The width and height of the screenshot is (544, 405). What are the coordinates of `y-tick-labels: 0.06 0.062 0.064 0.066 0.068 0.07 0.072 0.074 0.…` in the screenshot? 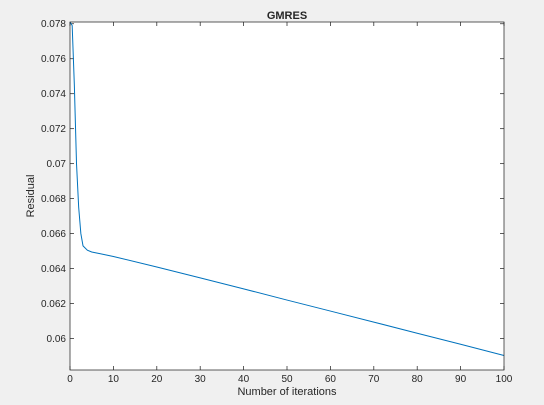 It's located at (53, 182).